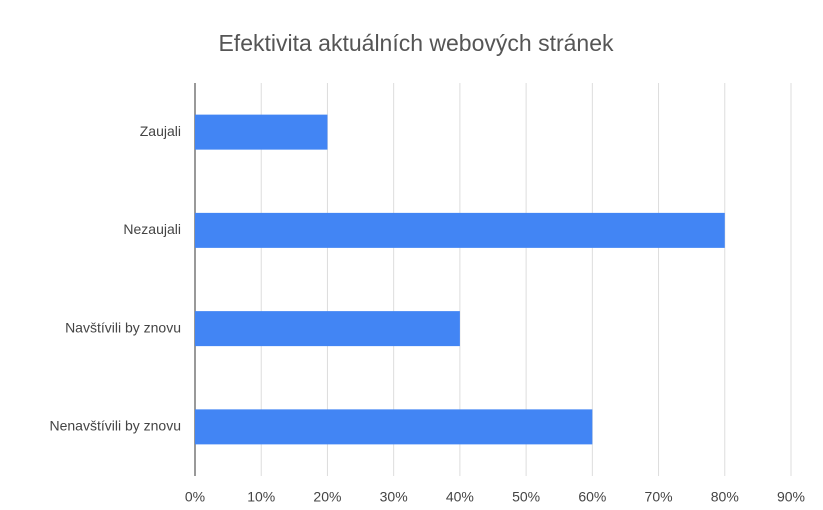 This screenshot has height=510, width=823. I want to click on x-tick-label: 70%, so click(659, 497).